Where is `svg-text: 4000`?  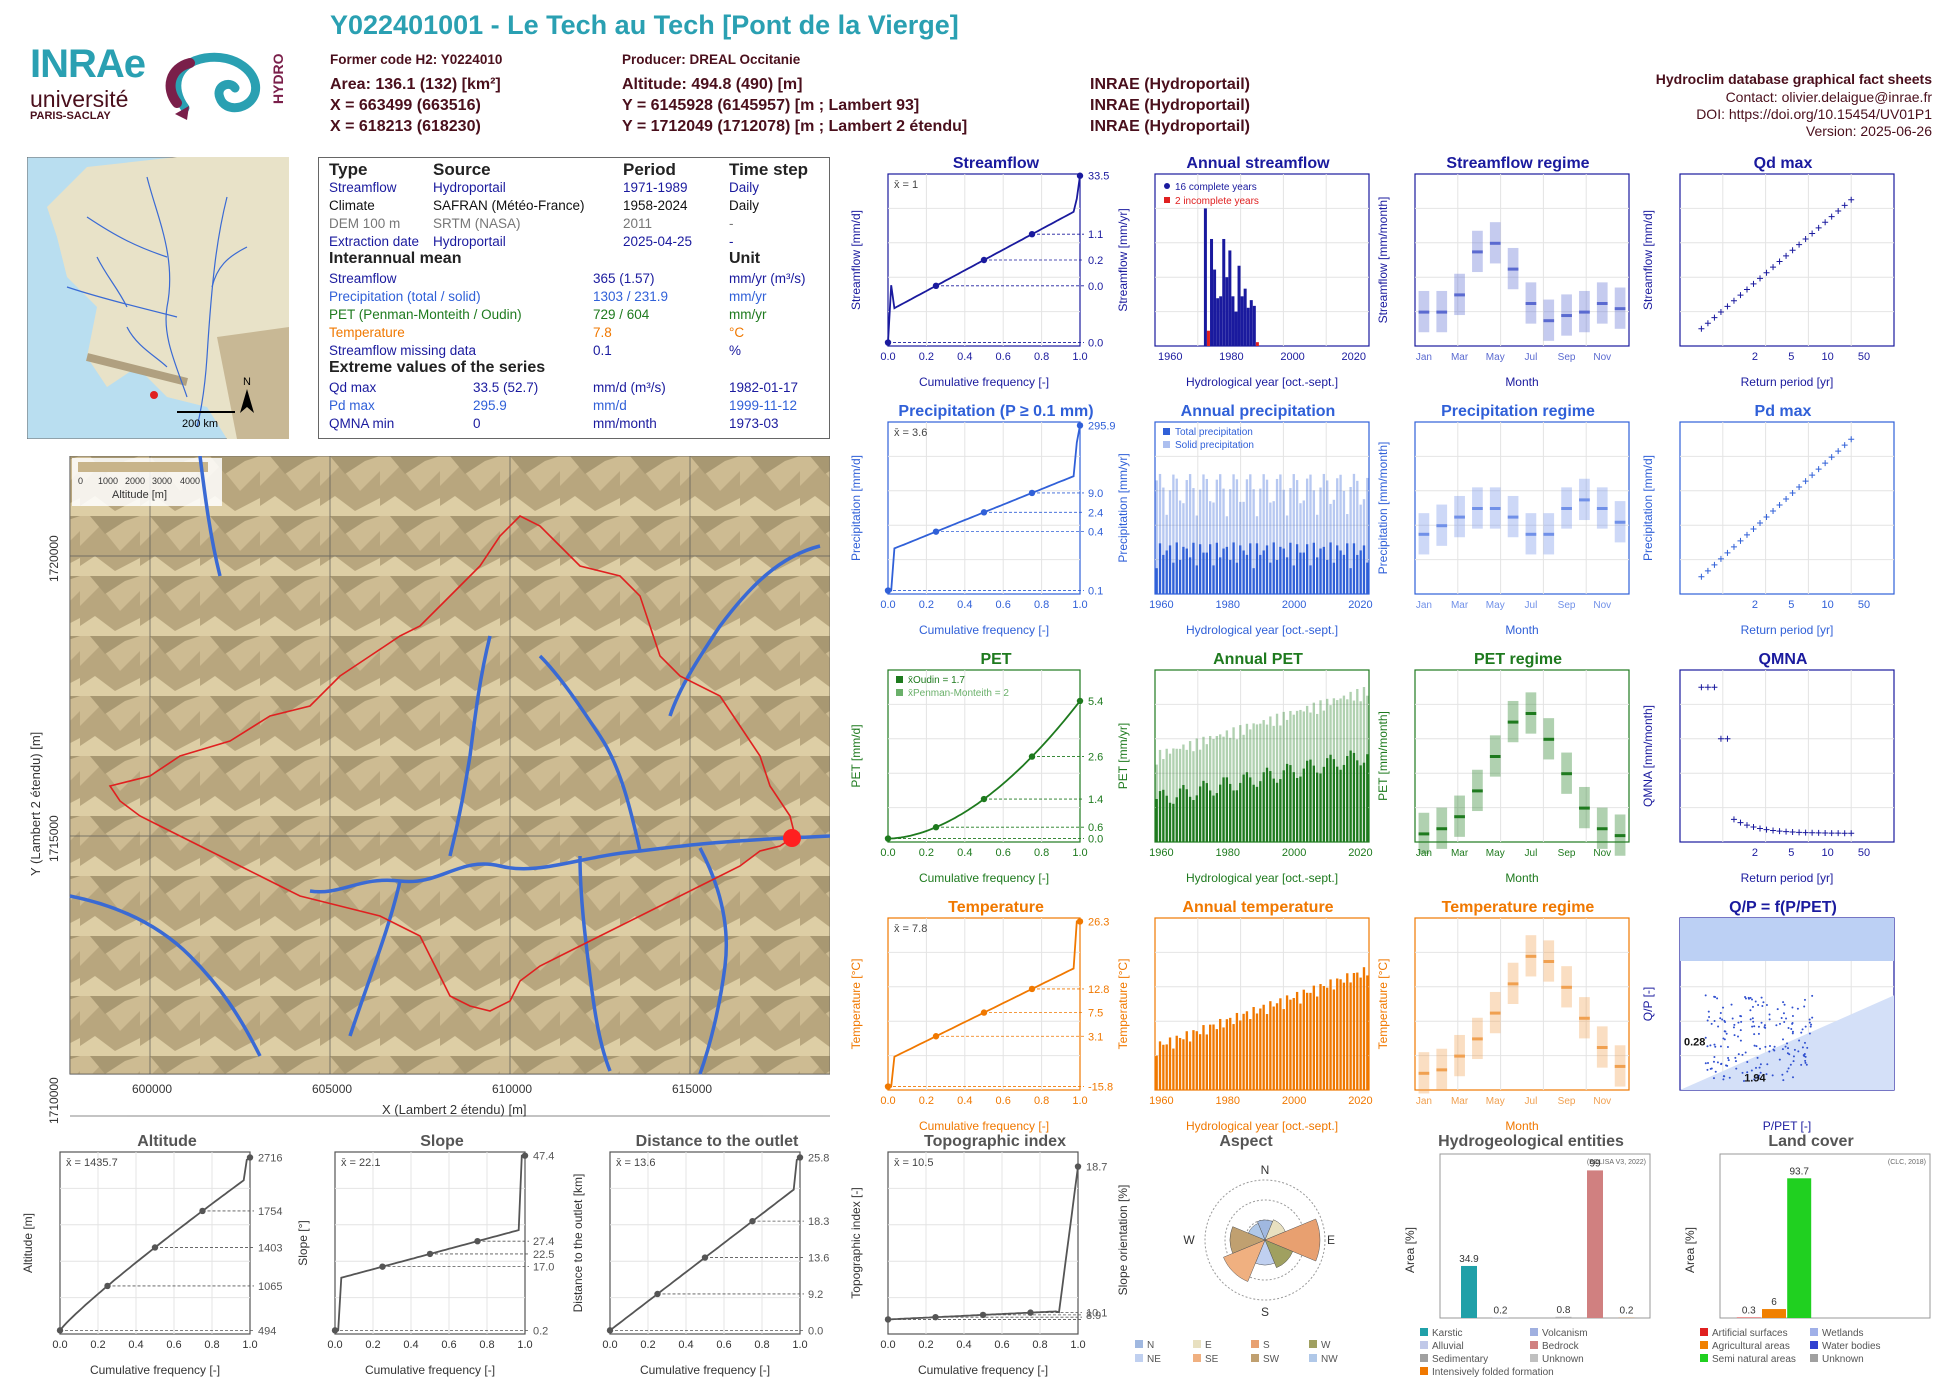 svg-text: 4000 is located at coordinates (190, 481).